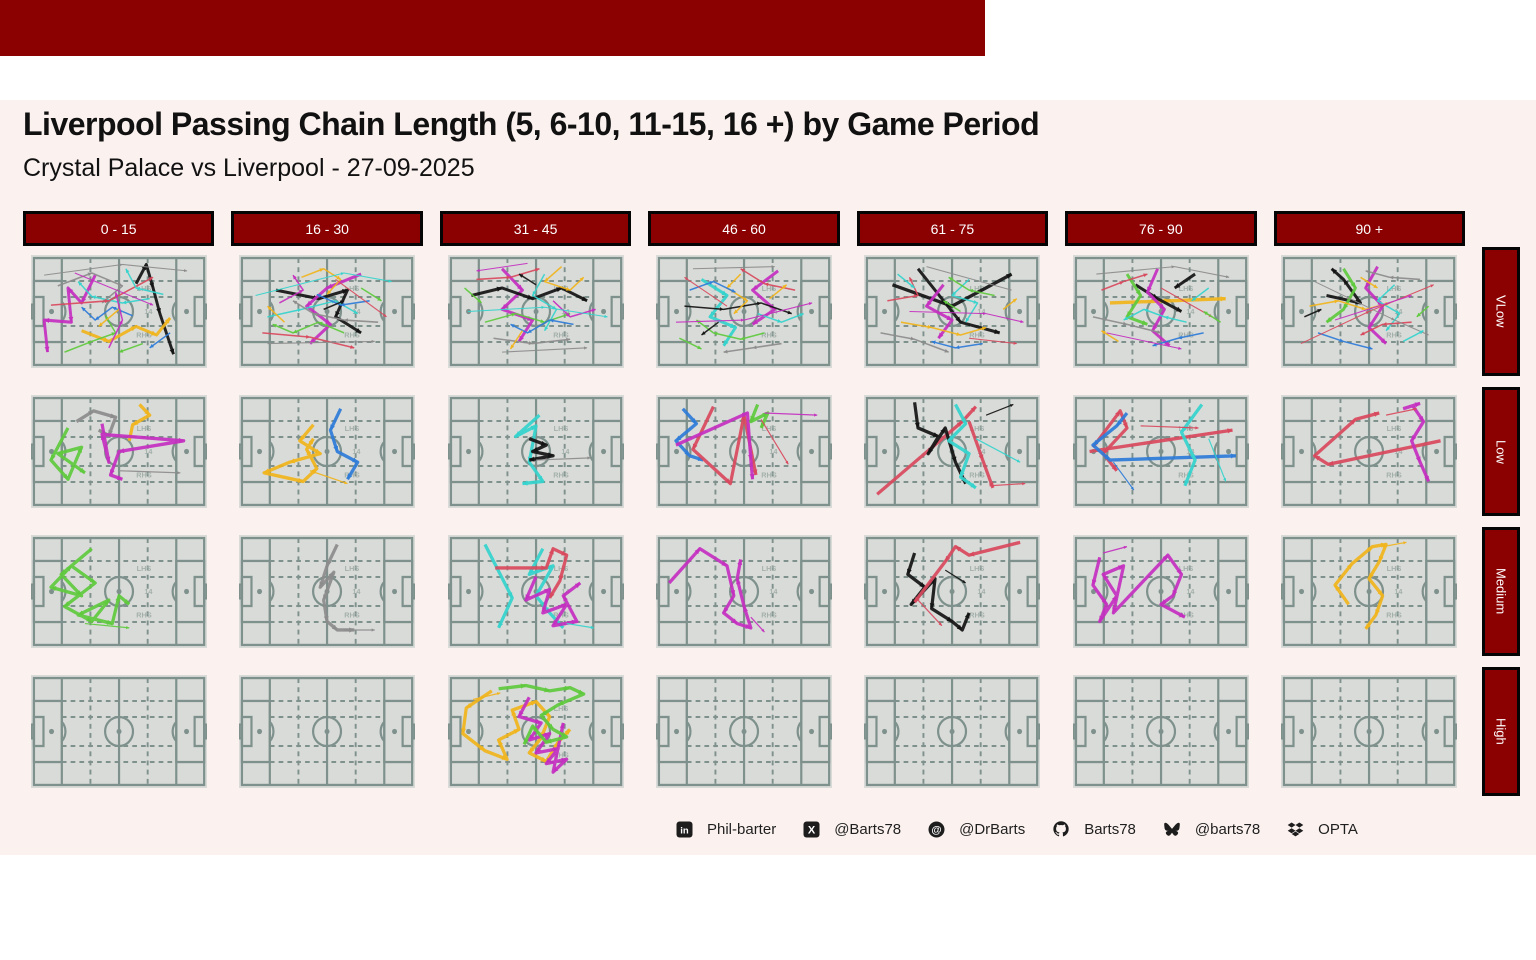  I want to click on pitch-r4c1, so click(118, 731).